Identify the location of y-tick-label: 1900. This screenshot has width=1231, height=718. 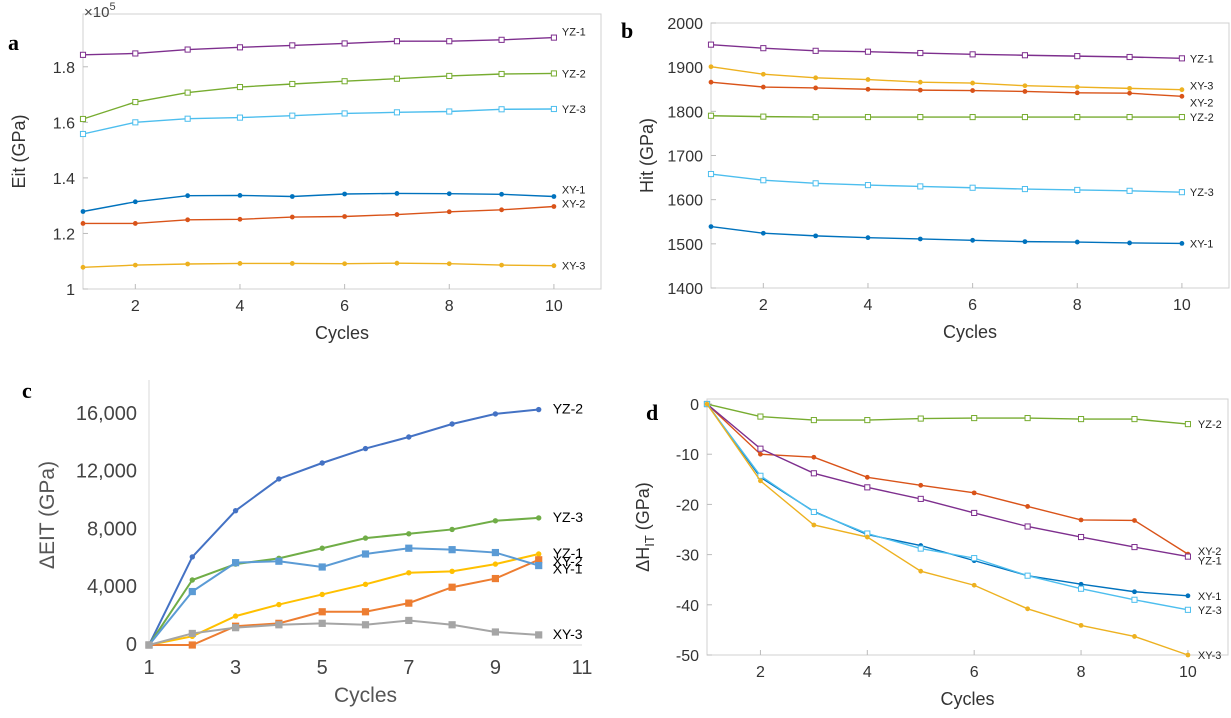
(685, 68).